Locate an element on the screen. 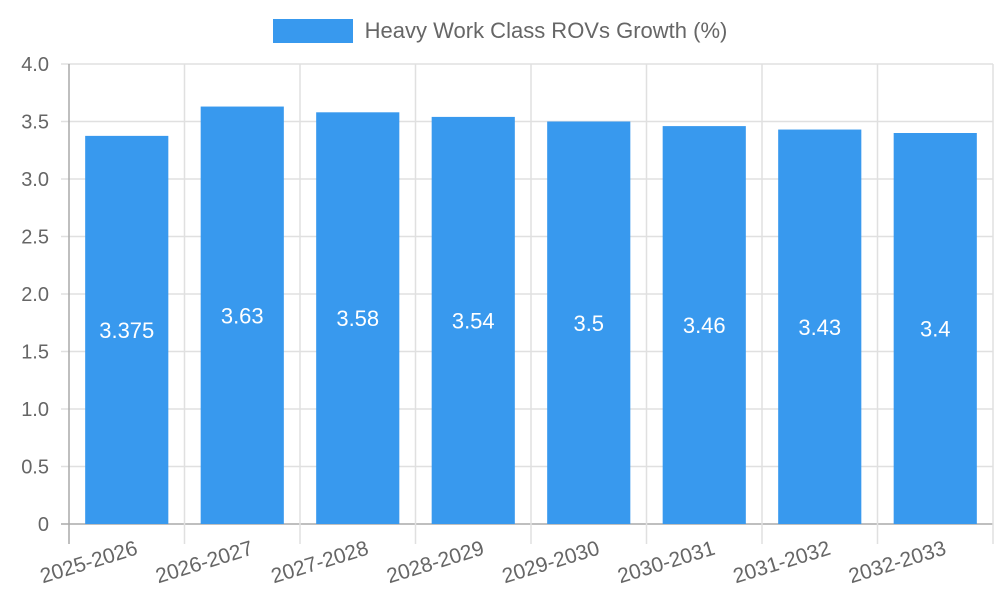 The width and height of the screenshot is (1000, 600). chart-legend: Heavy Work Class ROVs Growth (%) is located at coordinates (500, 31).